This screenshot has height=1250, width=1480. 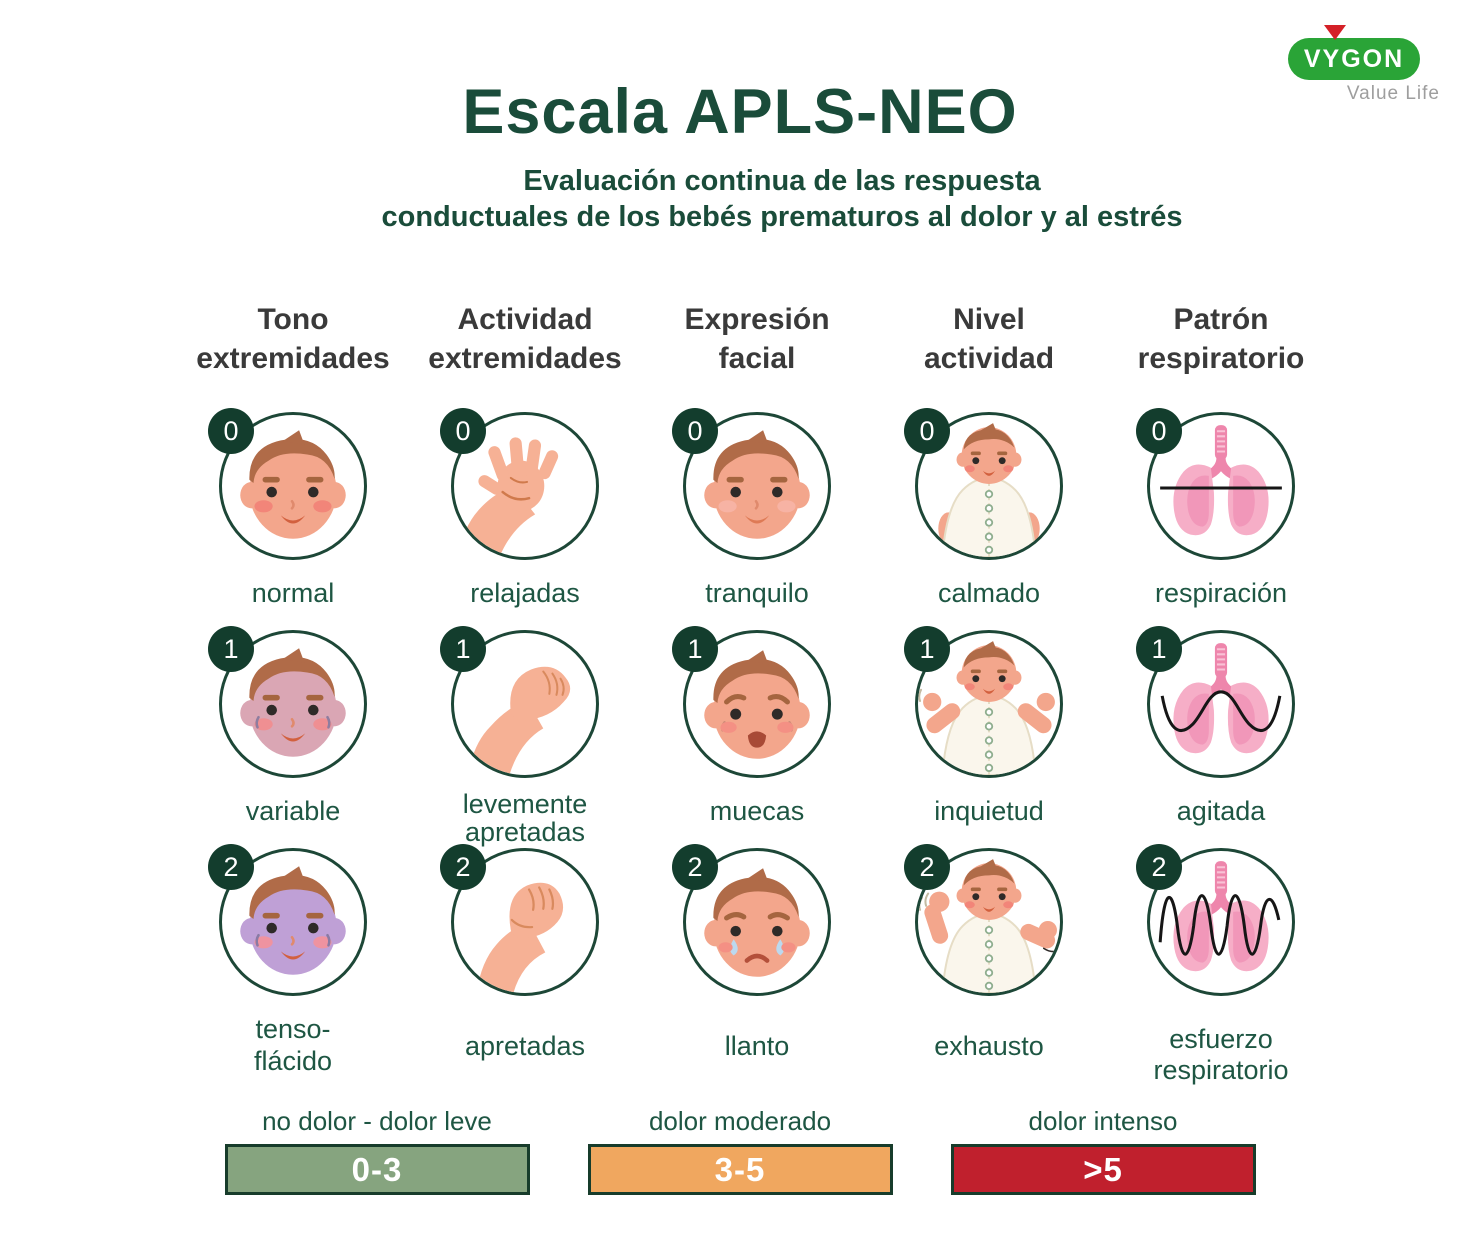 What do you see at coordinates (989, 593) in the screenshot?
I see `cell-label: calmado` at bounding box center [989, 593].